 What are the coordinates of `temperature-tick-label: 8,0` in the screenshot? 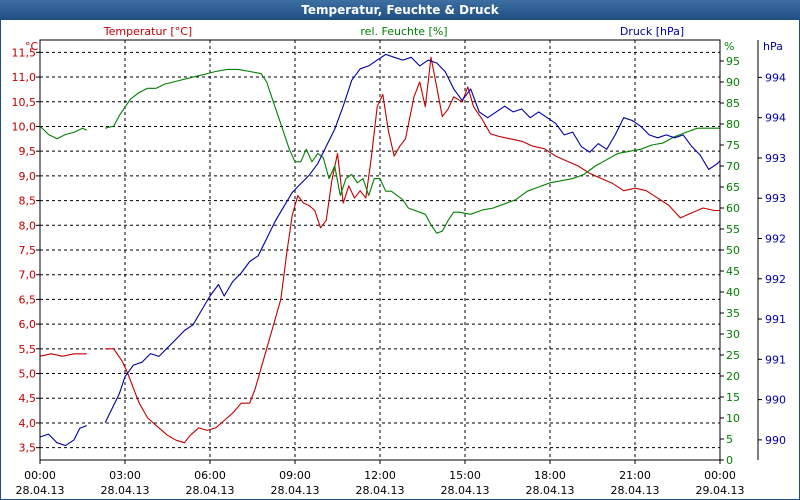 It's located at (28, 225).